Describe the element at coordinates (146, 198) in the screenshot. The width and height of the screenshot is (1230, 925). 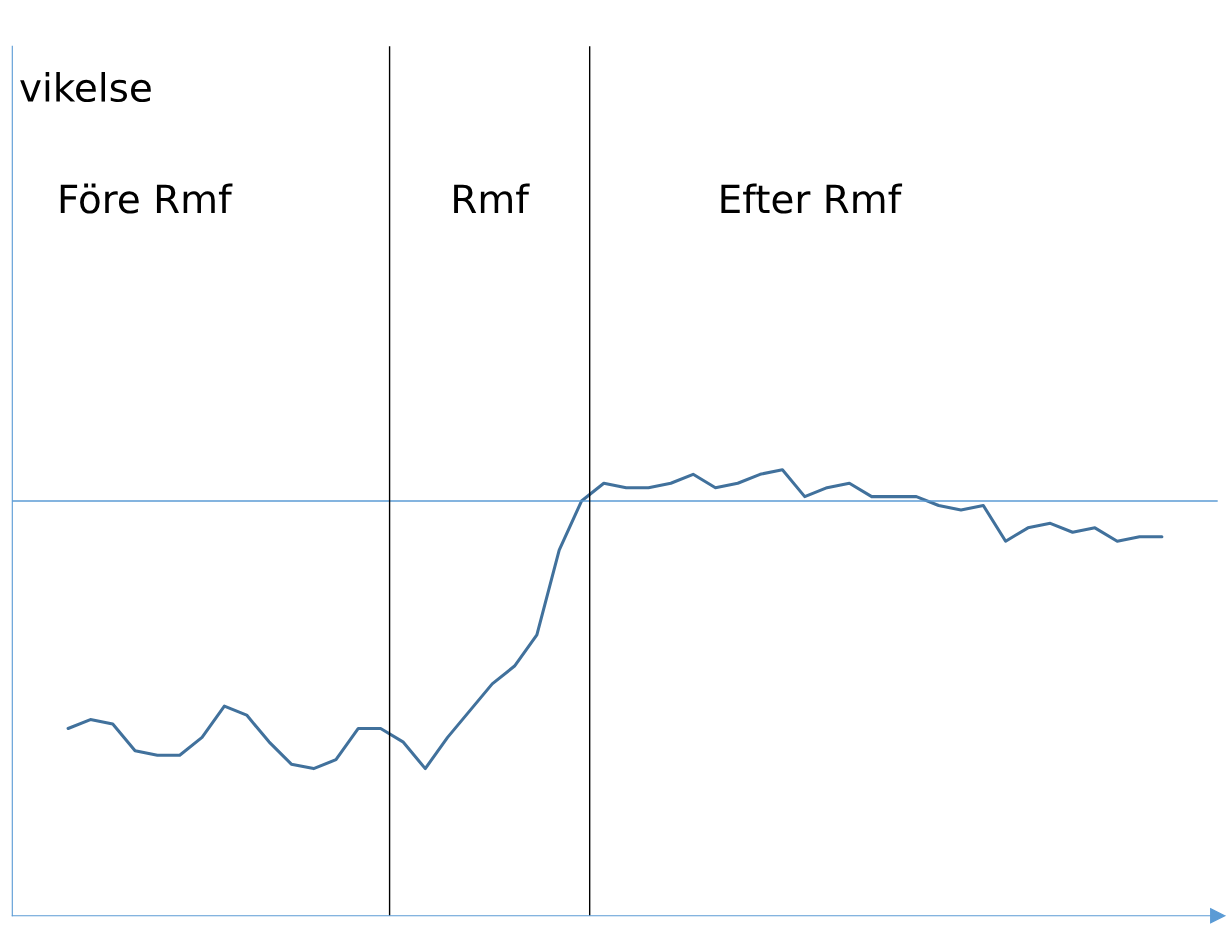
I see `text: Före Rmf` at that location.